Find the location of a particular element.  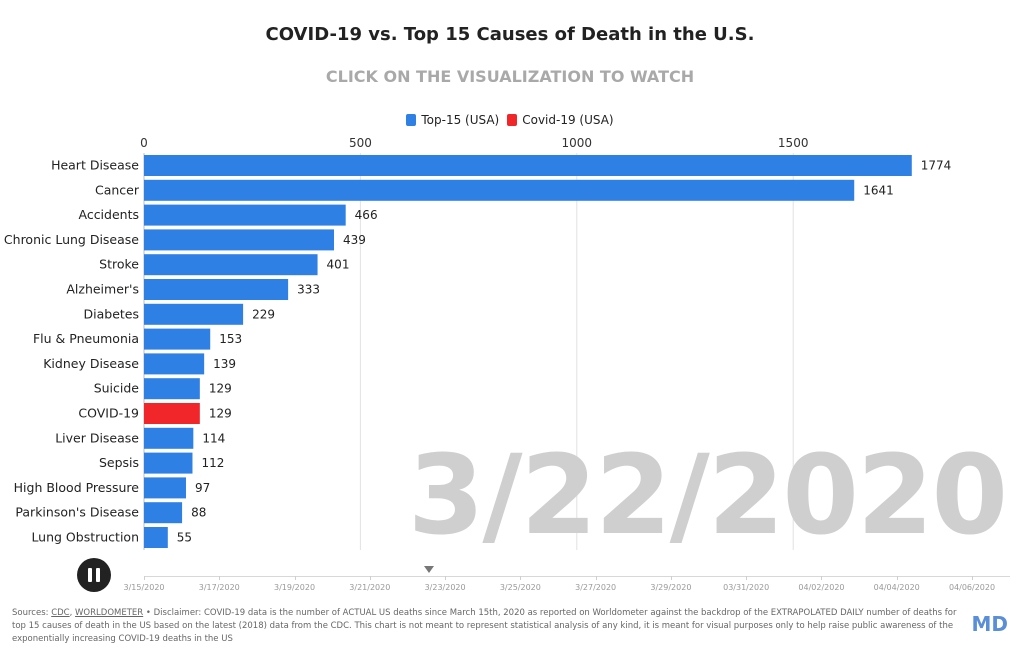

sources-prefix: Sources: is located at coordinates (32, 613).